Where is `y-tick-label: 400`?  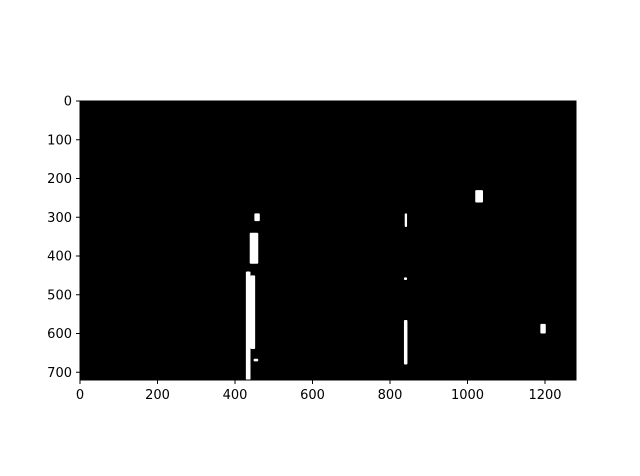
y-tick-label: 400 is located at coordinates (59, 257).